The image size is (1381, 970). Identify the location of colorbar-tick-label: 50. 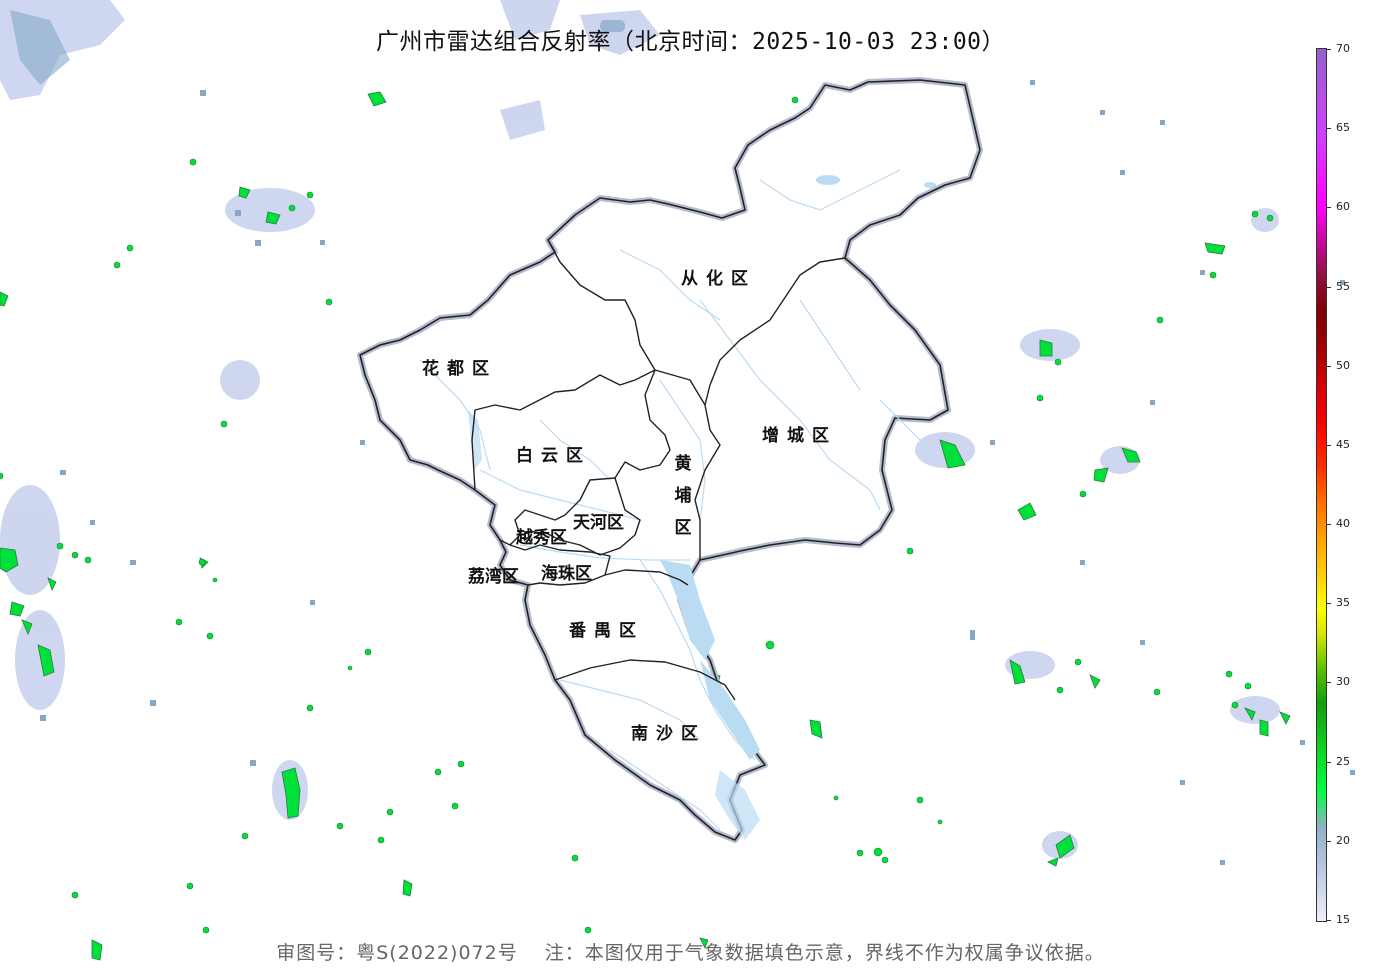
(1343, 365).